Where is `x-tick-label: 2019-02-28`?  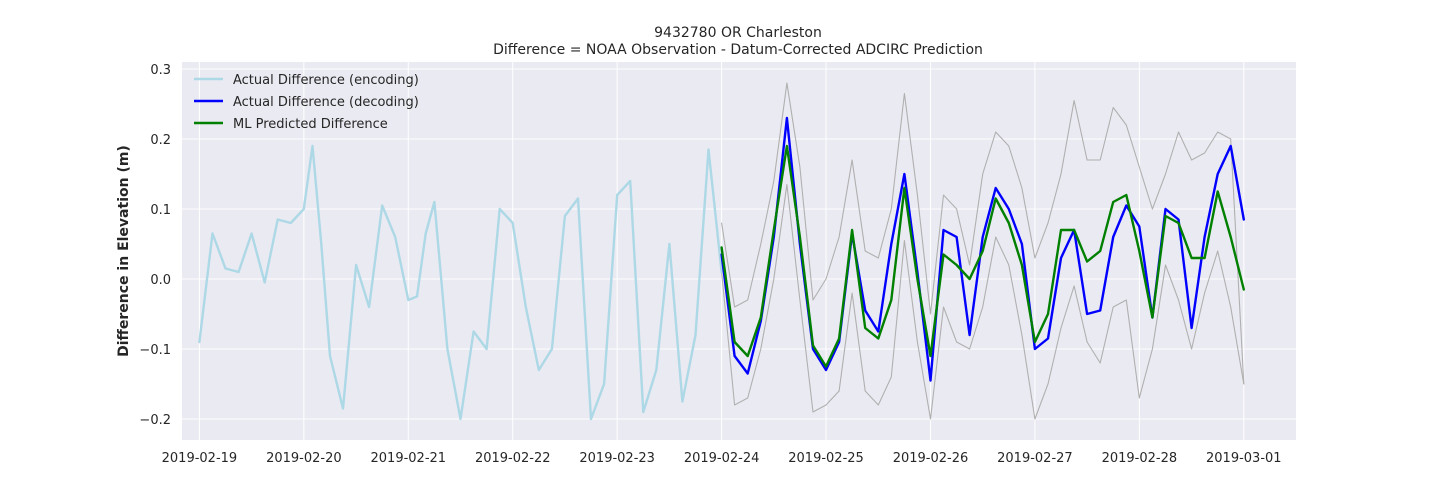 x-tick-label: 2019-02-28 is located at coordinates (1140, 458).